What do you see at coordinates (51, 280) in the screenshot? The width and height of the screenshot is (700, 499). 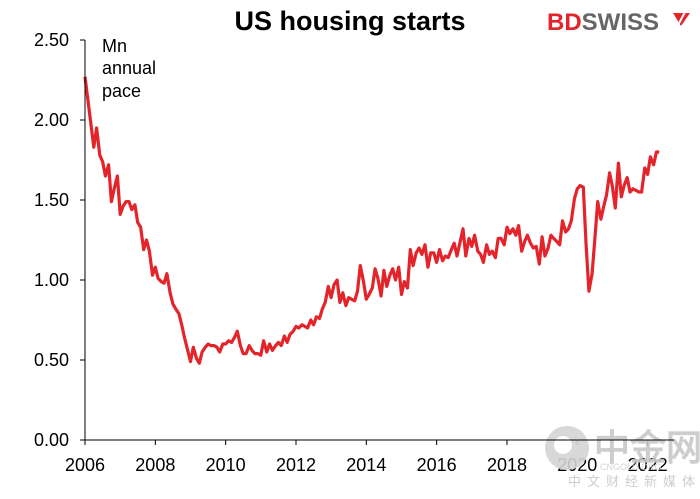 I see `y-tick-label: 1.00` at bounding box center [51, 280].